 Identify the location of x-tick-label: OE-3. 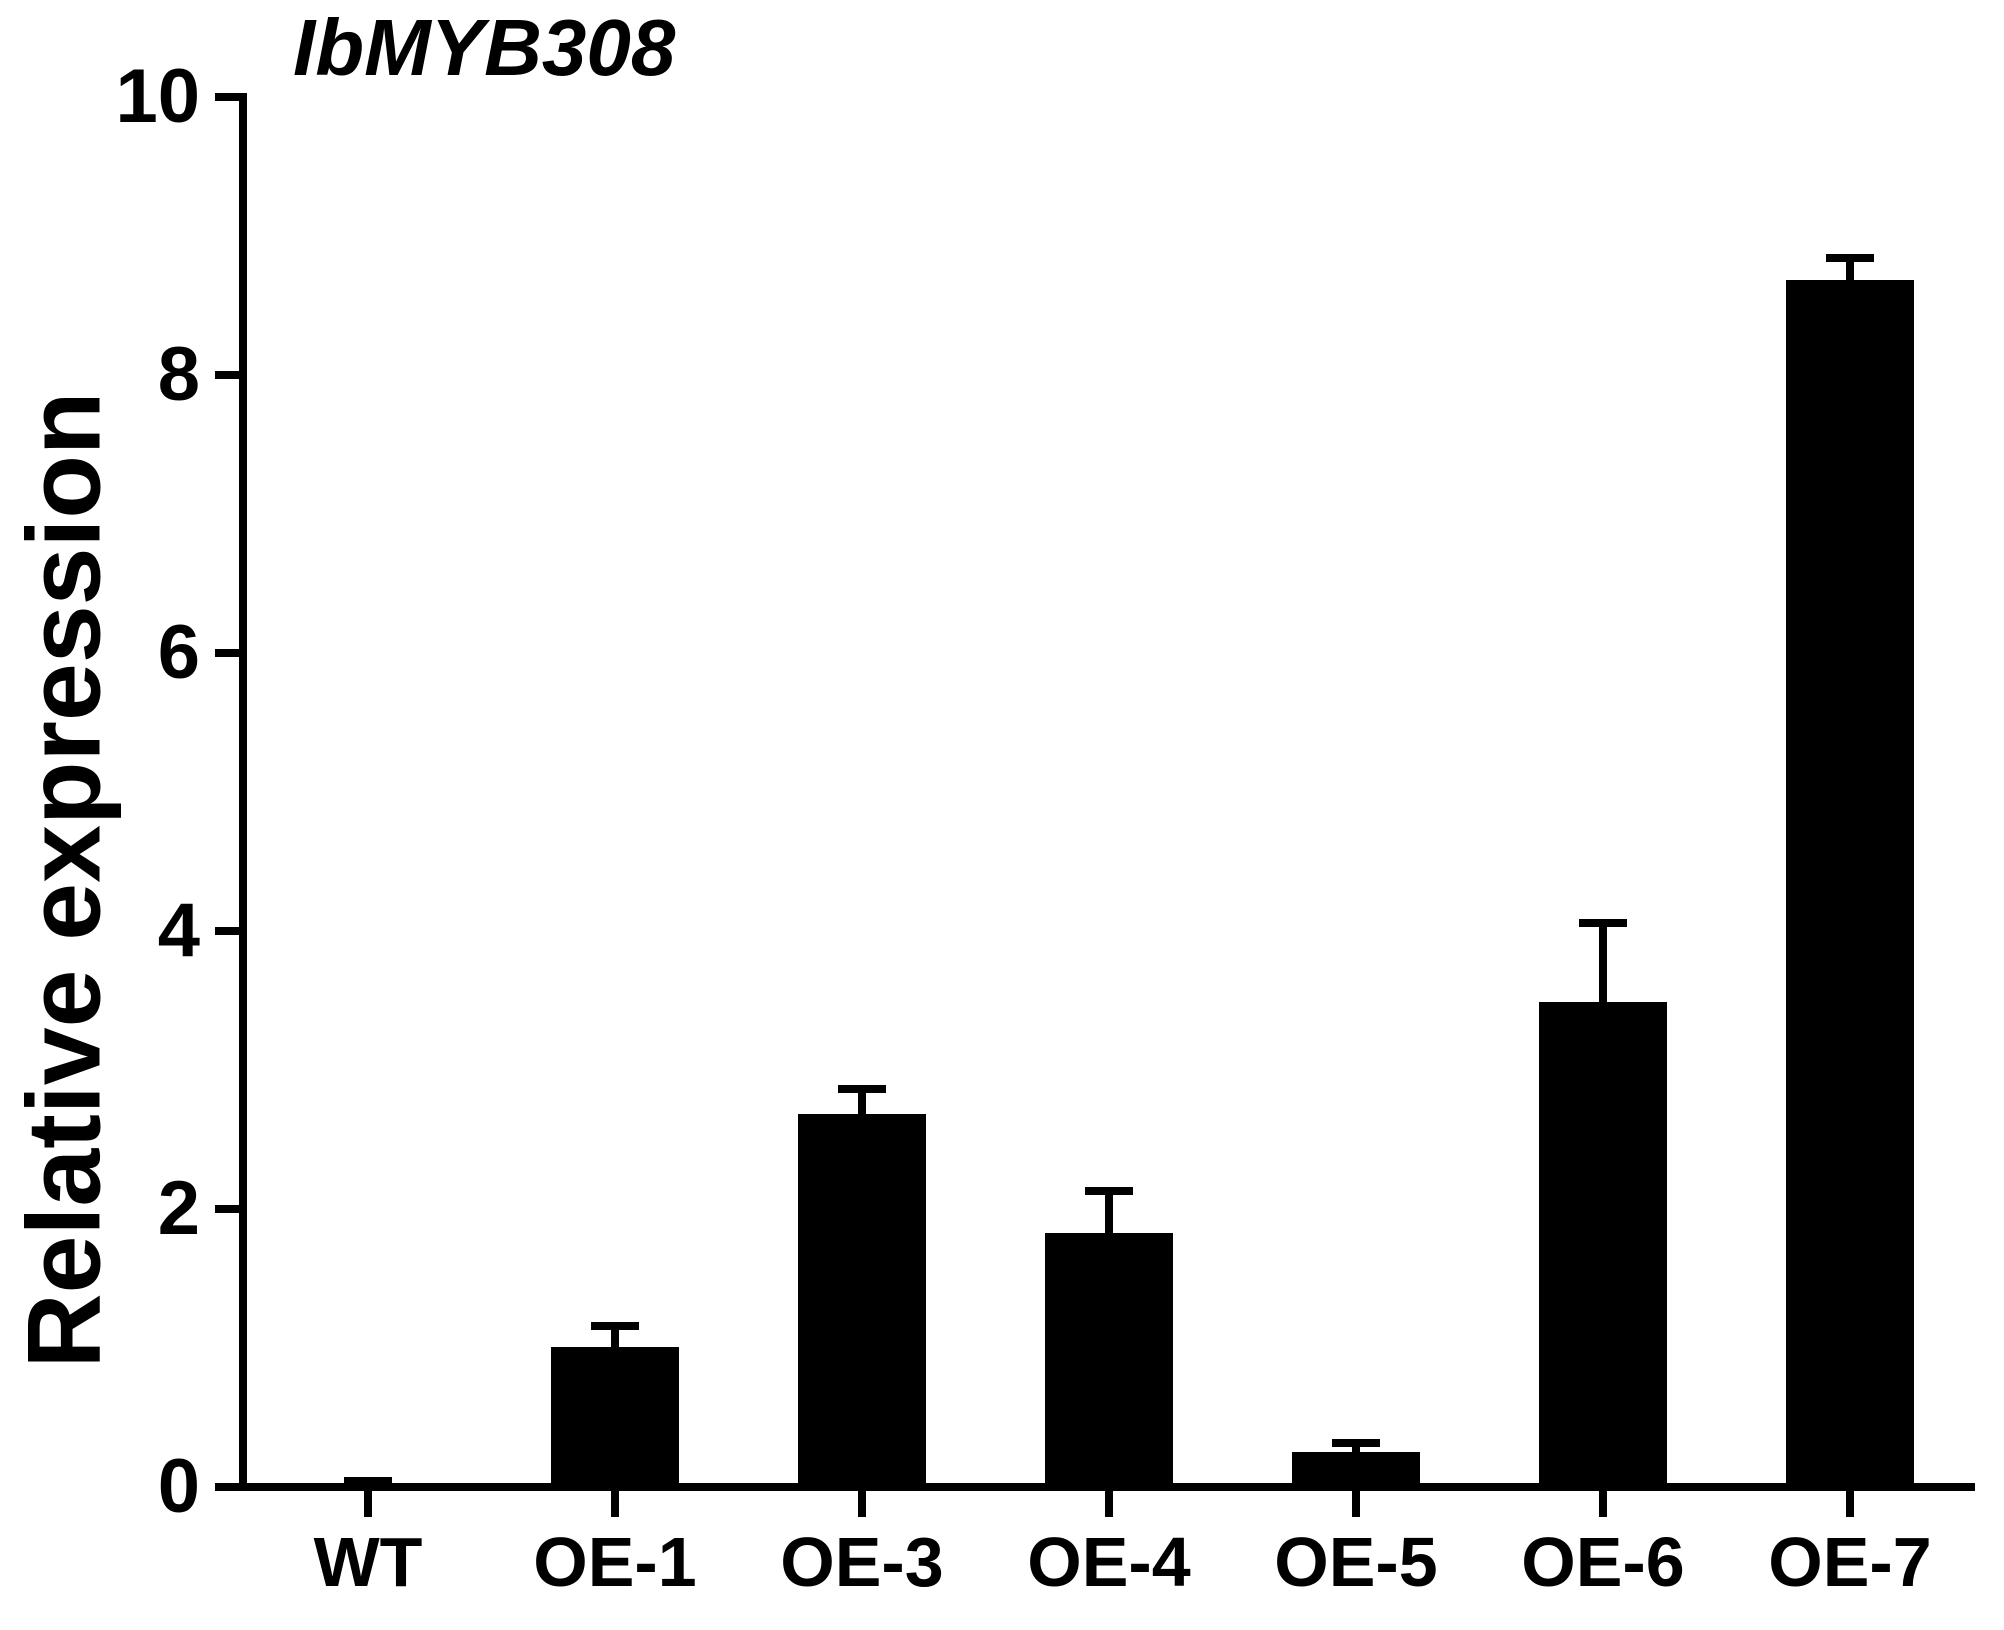
(862, 1562).